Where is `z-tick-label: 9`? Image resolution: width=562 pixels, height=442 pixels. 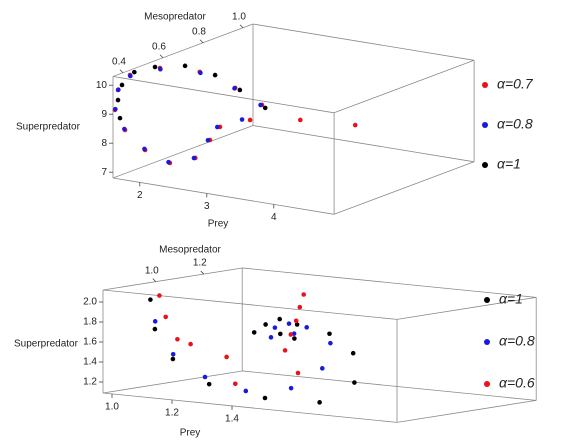 z-tick-label: 9 is located at coordinates (104, 114).